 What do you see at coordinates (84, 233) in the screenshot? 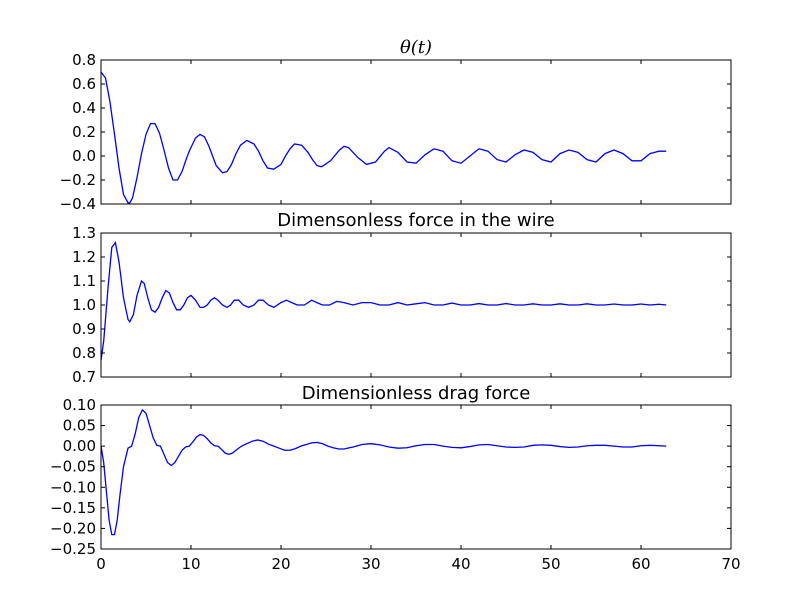
I see `y-tick-label: 1.3` at bounding box center [84, 233].